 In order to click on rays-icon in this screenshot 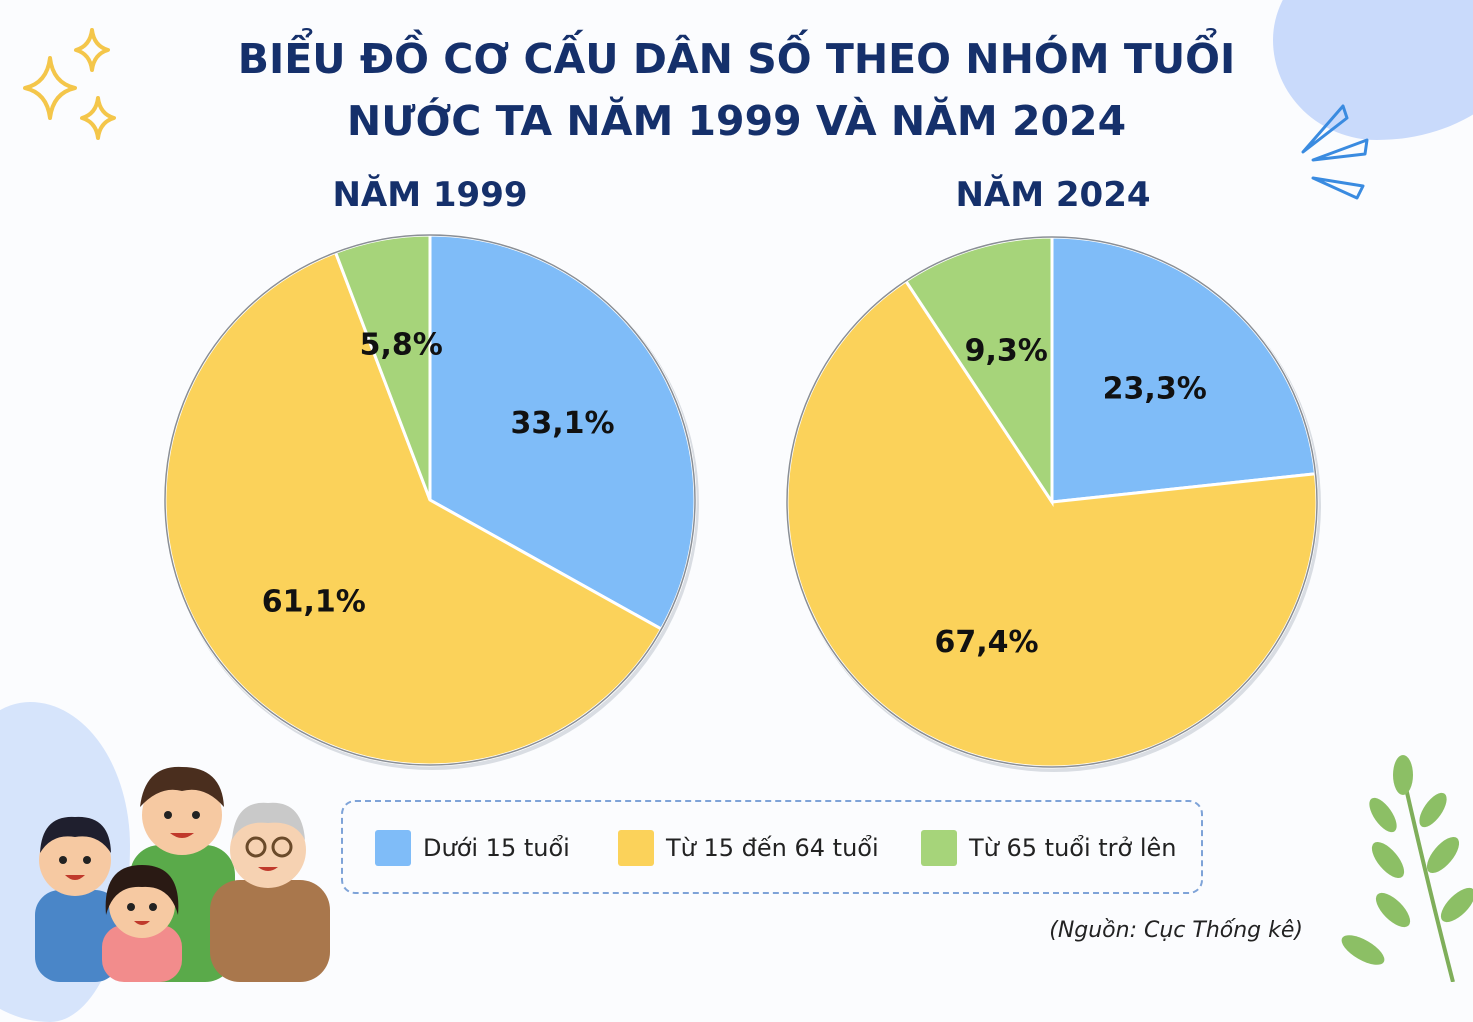, I will do `click(1335, 152)`.